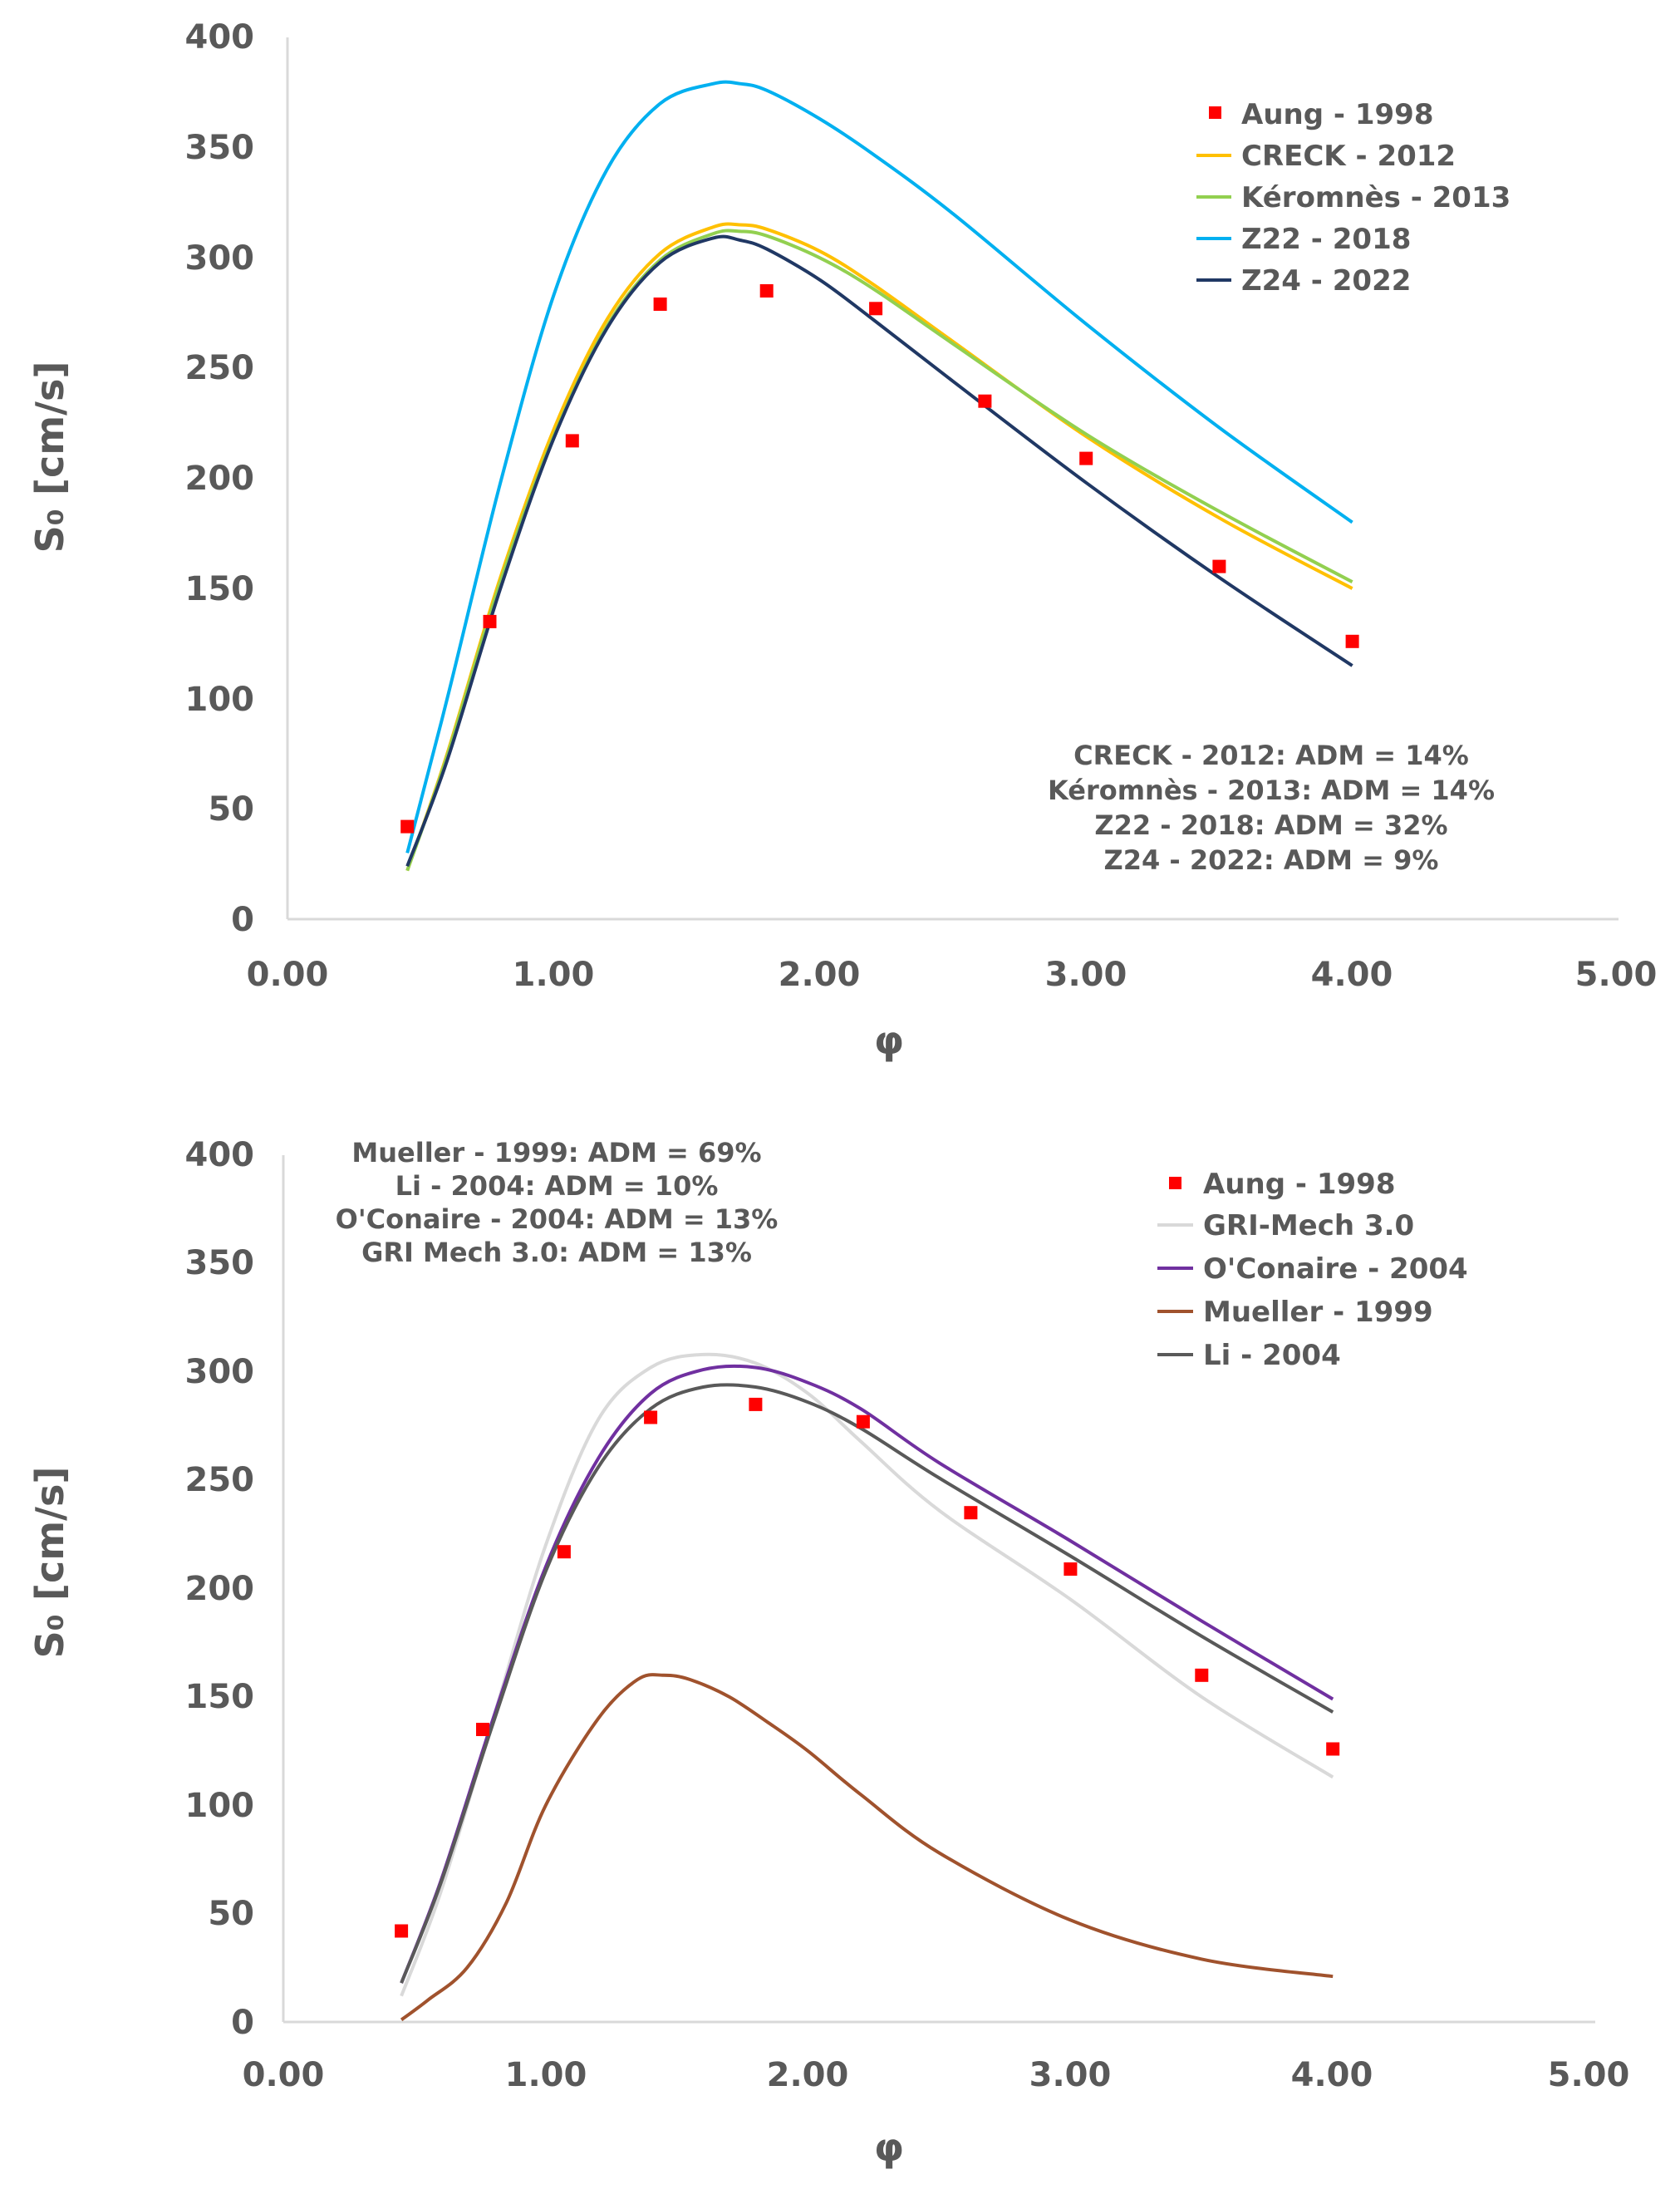  What do you see at coordinates (220, 148) in the screenshot?
I see `chart-top-y-tick-label: 350` at bounding box center [220, 148].